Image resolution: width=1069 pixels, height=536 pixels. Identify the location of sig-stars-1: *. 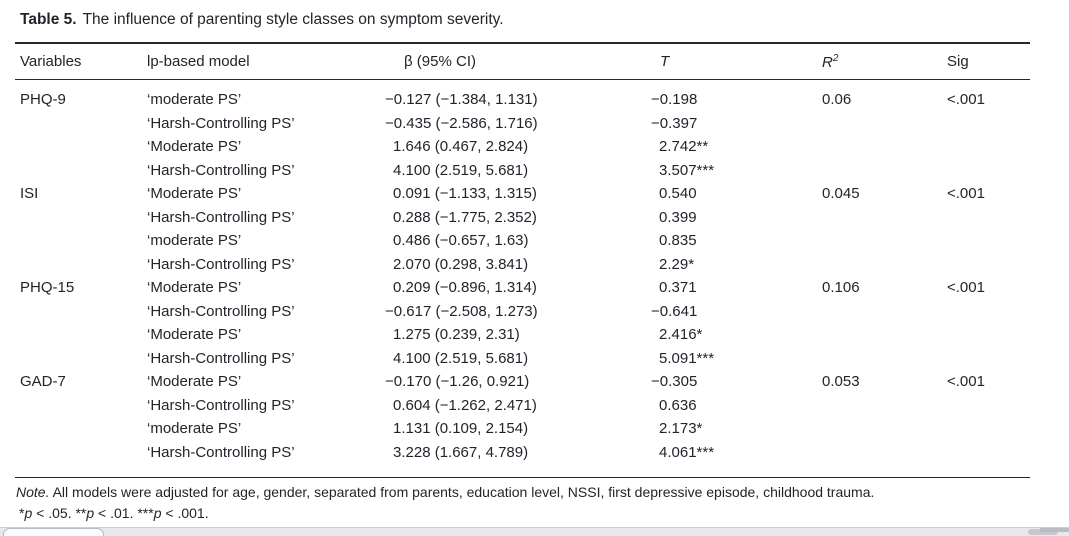
(22, 513).